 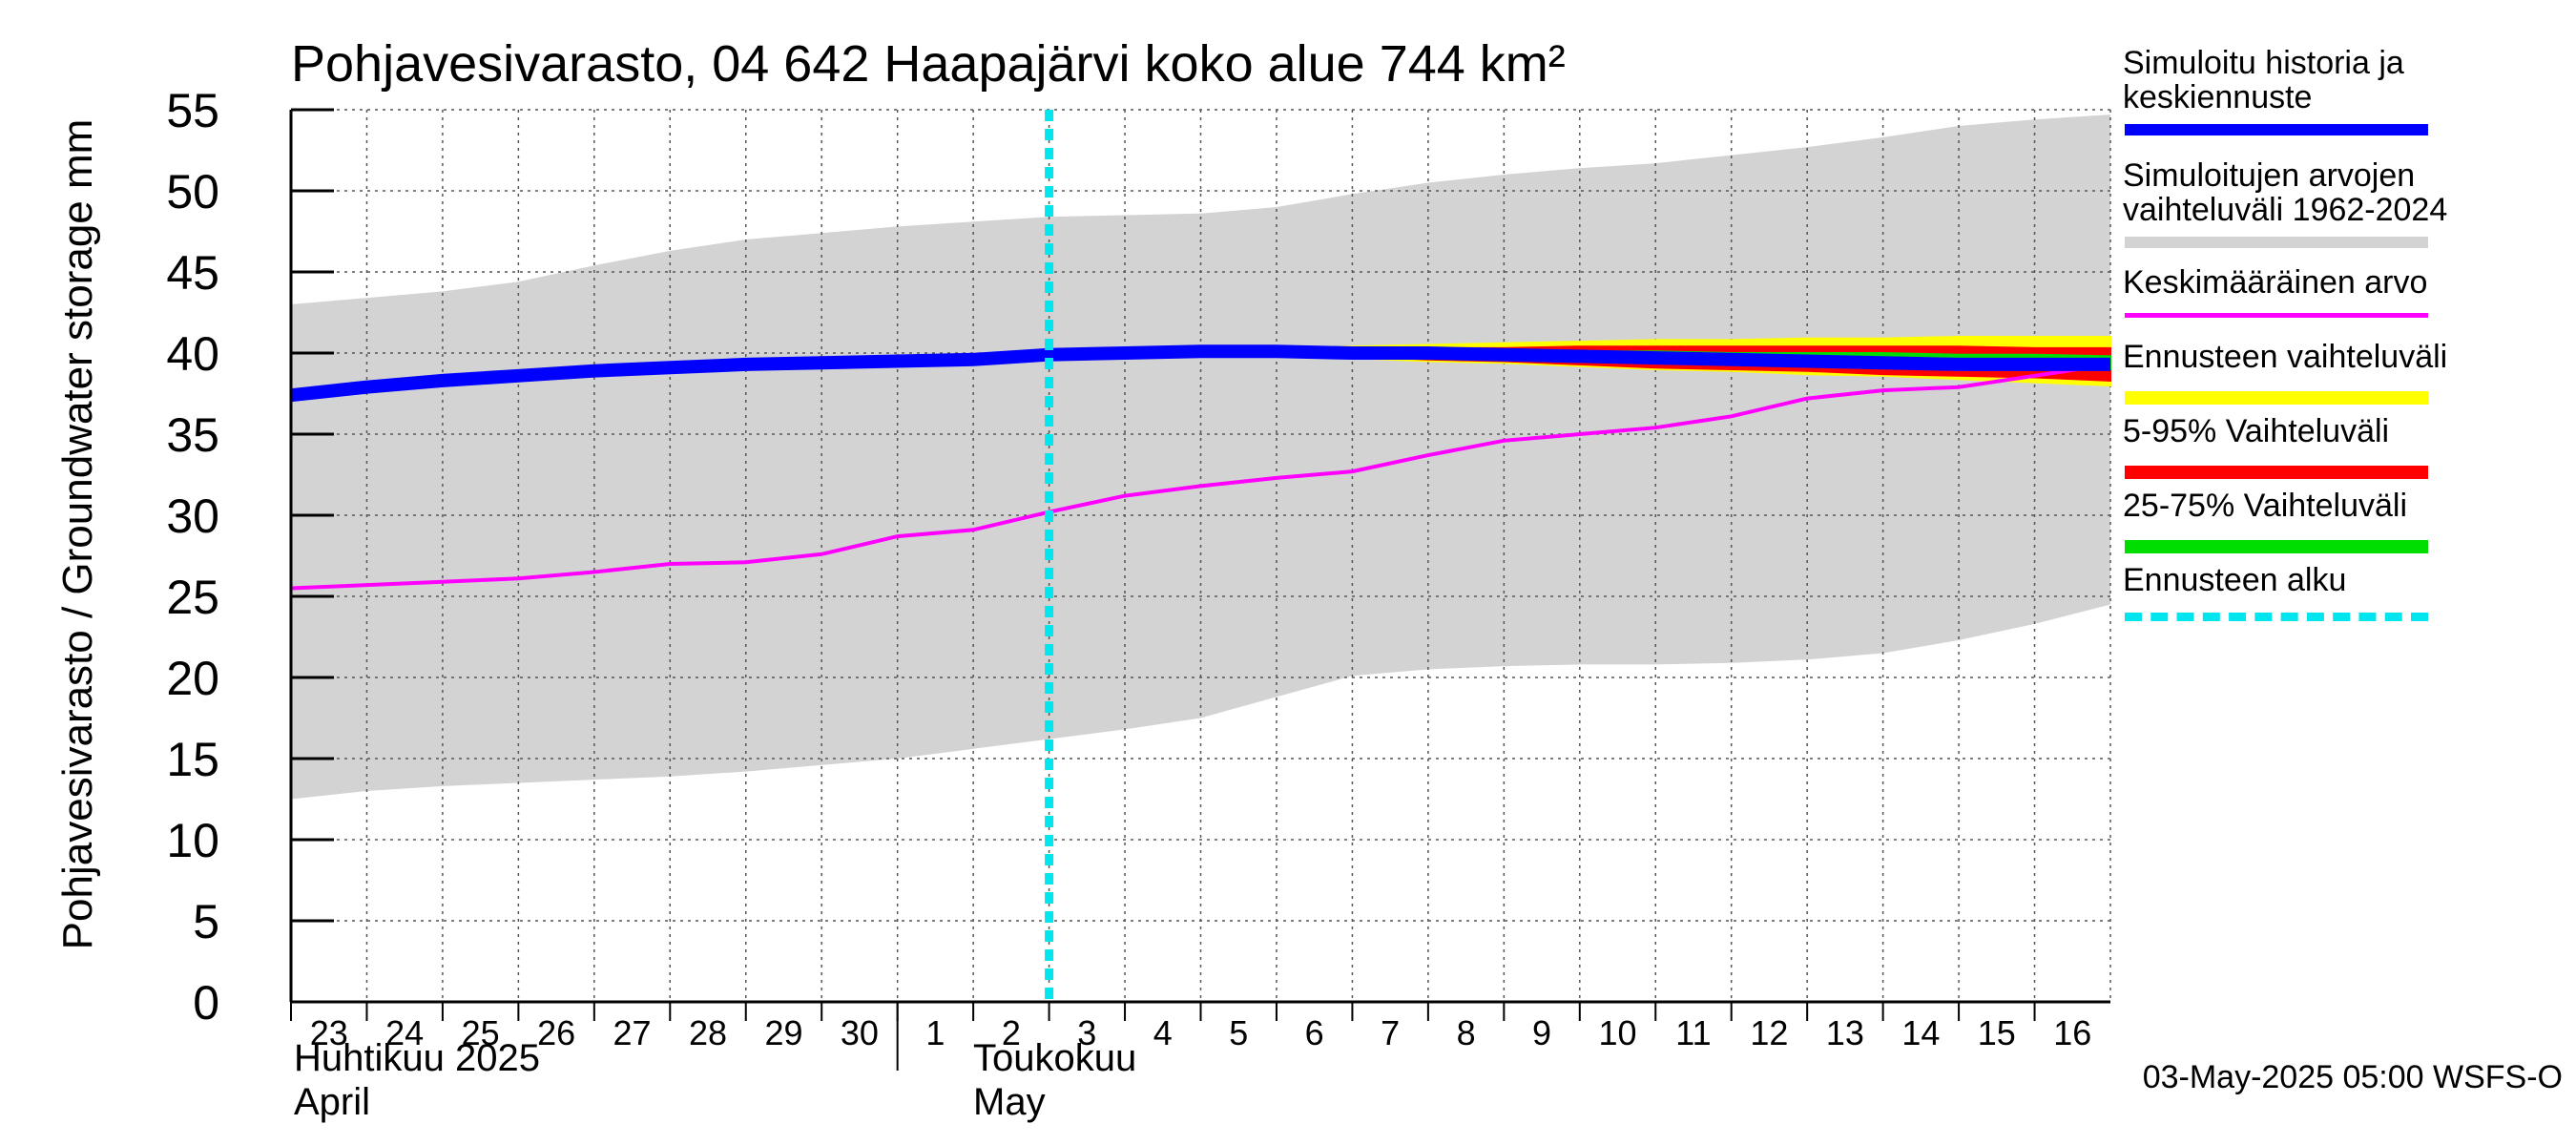 What do you see at coordinates (2275, 283) in the screenshot?
I see `legend-label-mean: Keskimääräinen arvo` at bounding box center [2275, 283].